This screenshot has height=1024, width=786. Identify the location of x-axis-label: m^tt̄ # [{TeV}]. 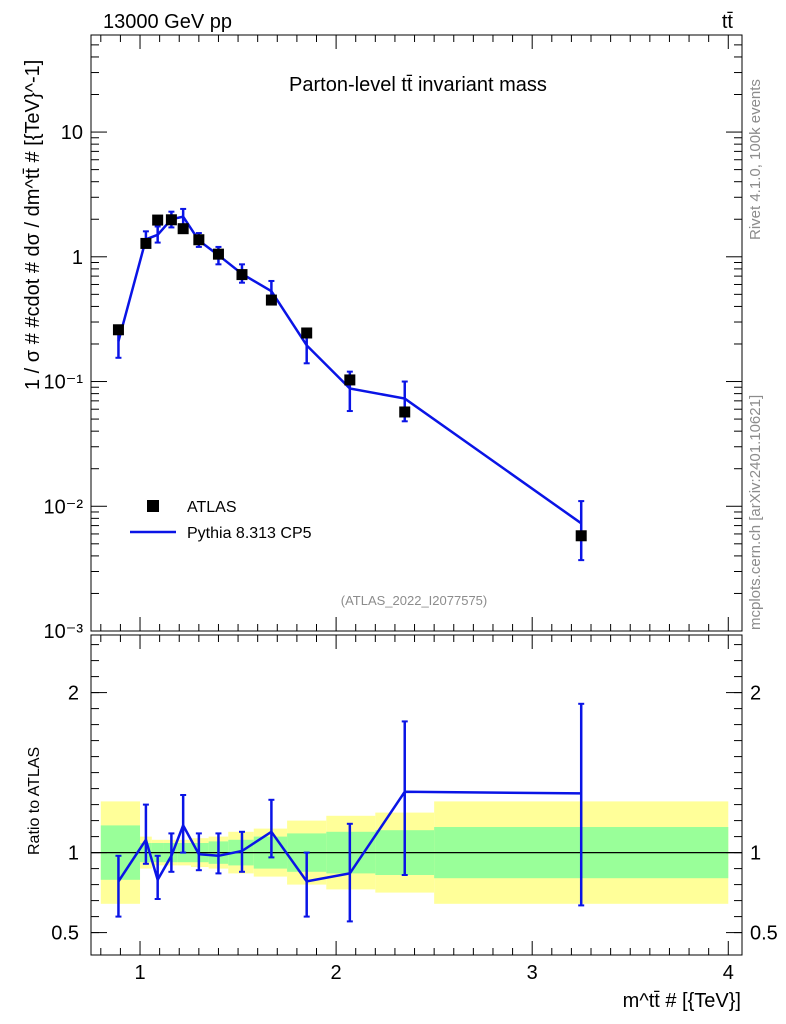
(682, 1001).